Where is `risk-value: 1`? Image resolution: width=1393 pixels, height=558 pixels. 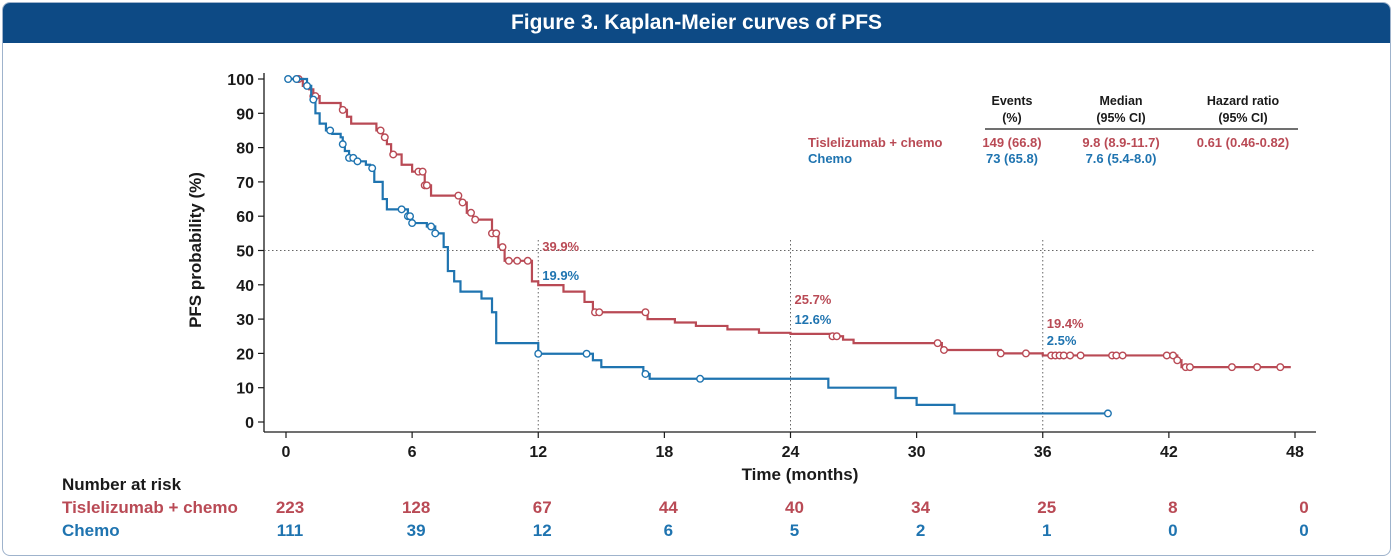
risk-value: 1 is located at coordinates (1046, 530).